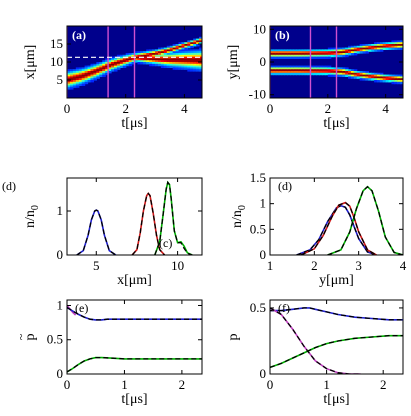  What do you see at coordinates (26, 336) in the screenshot?
I see `y-axis-label-group: p~` at bounding box center [26, 336].